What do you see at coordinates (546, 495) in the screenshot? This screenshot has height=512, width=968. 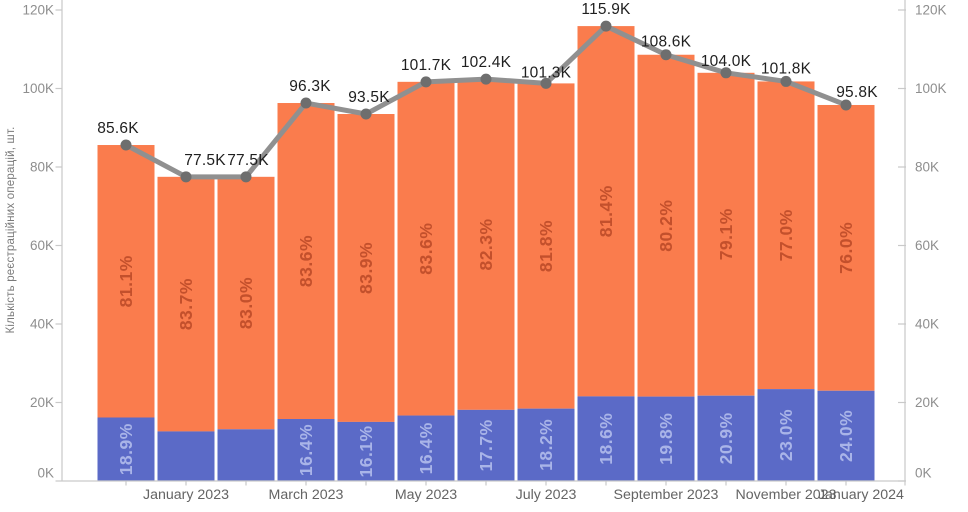 I see `x-axis-label: July 2023` at bounding box center [546, 495].